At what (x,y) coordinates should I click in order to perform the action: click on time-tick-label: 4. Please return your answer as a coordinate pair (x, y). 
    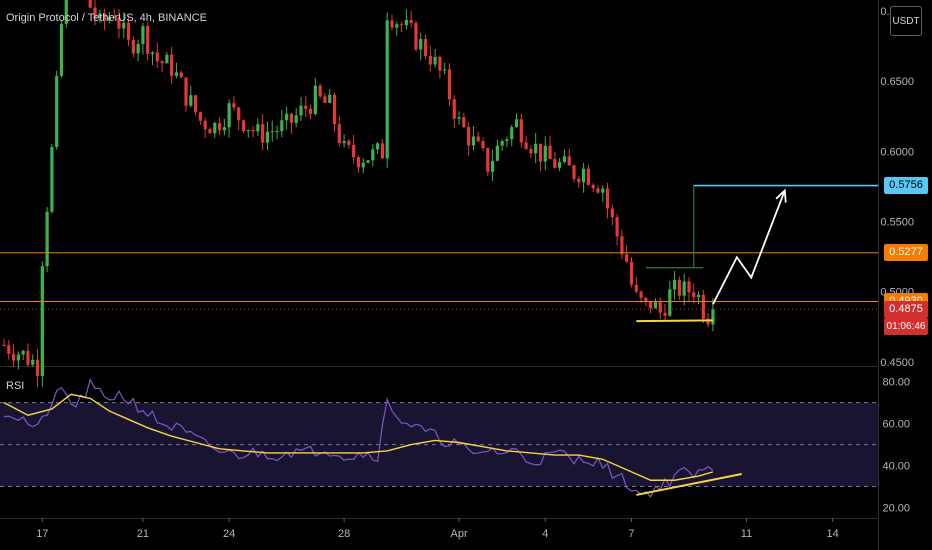
    Looking at the image, I should click on (545, 534).